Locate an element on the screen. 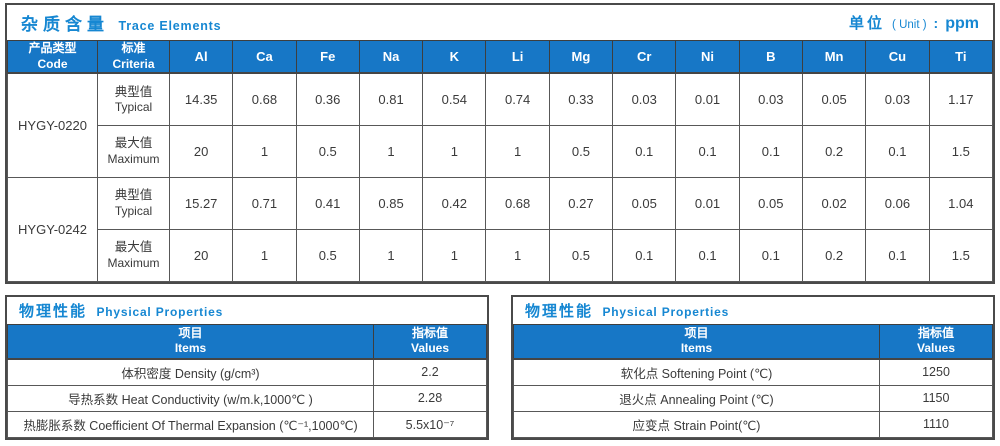 Image resolution: width=1000 pixels, height=446 pixels. column-header-code: 产品类型 Code is located at coordinates (52, 57).